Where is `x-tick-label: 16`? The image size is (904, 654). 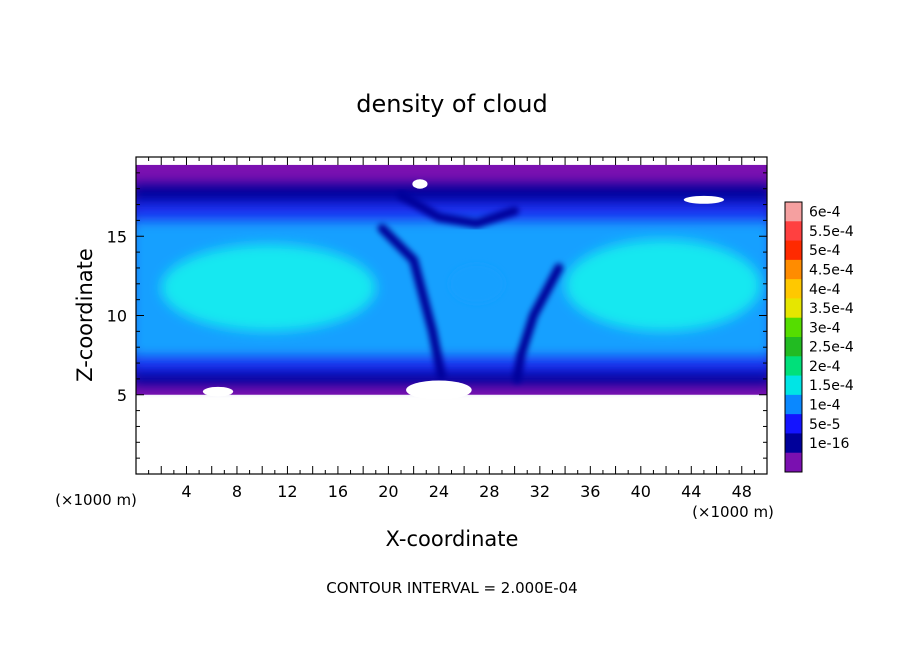
x-tick-label: 16 is located at coordinates (338, 491).